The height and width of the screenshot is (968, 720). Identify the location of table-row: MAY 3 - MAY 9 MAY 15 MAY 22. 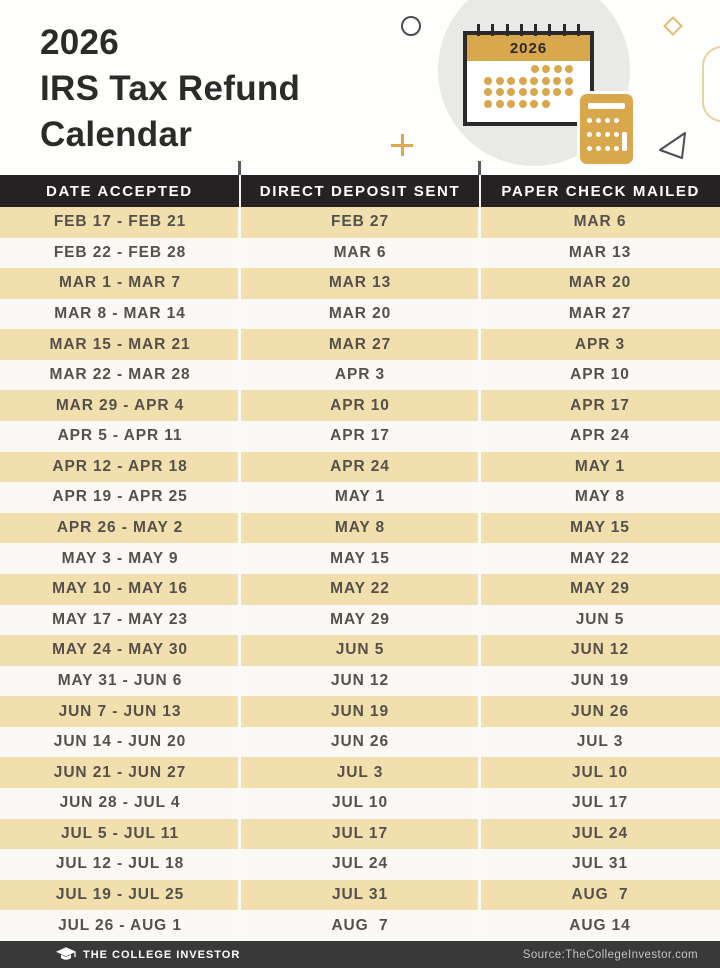
(360, 558).